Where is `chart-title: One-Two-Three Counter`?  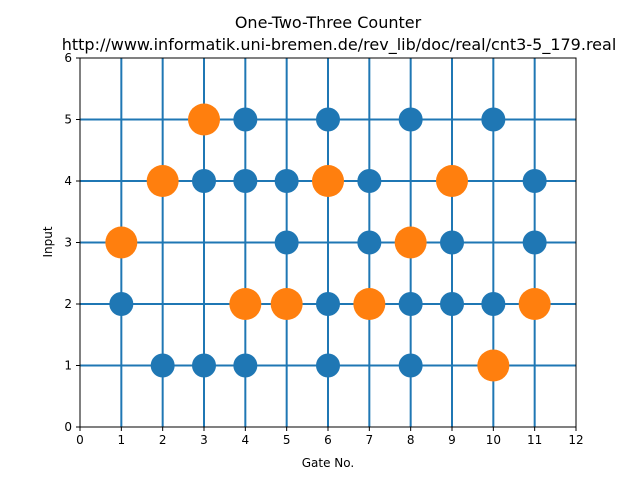 chart-title: One-Two-Three Counter is located at coordinates (328, 22).